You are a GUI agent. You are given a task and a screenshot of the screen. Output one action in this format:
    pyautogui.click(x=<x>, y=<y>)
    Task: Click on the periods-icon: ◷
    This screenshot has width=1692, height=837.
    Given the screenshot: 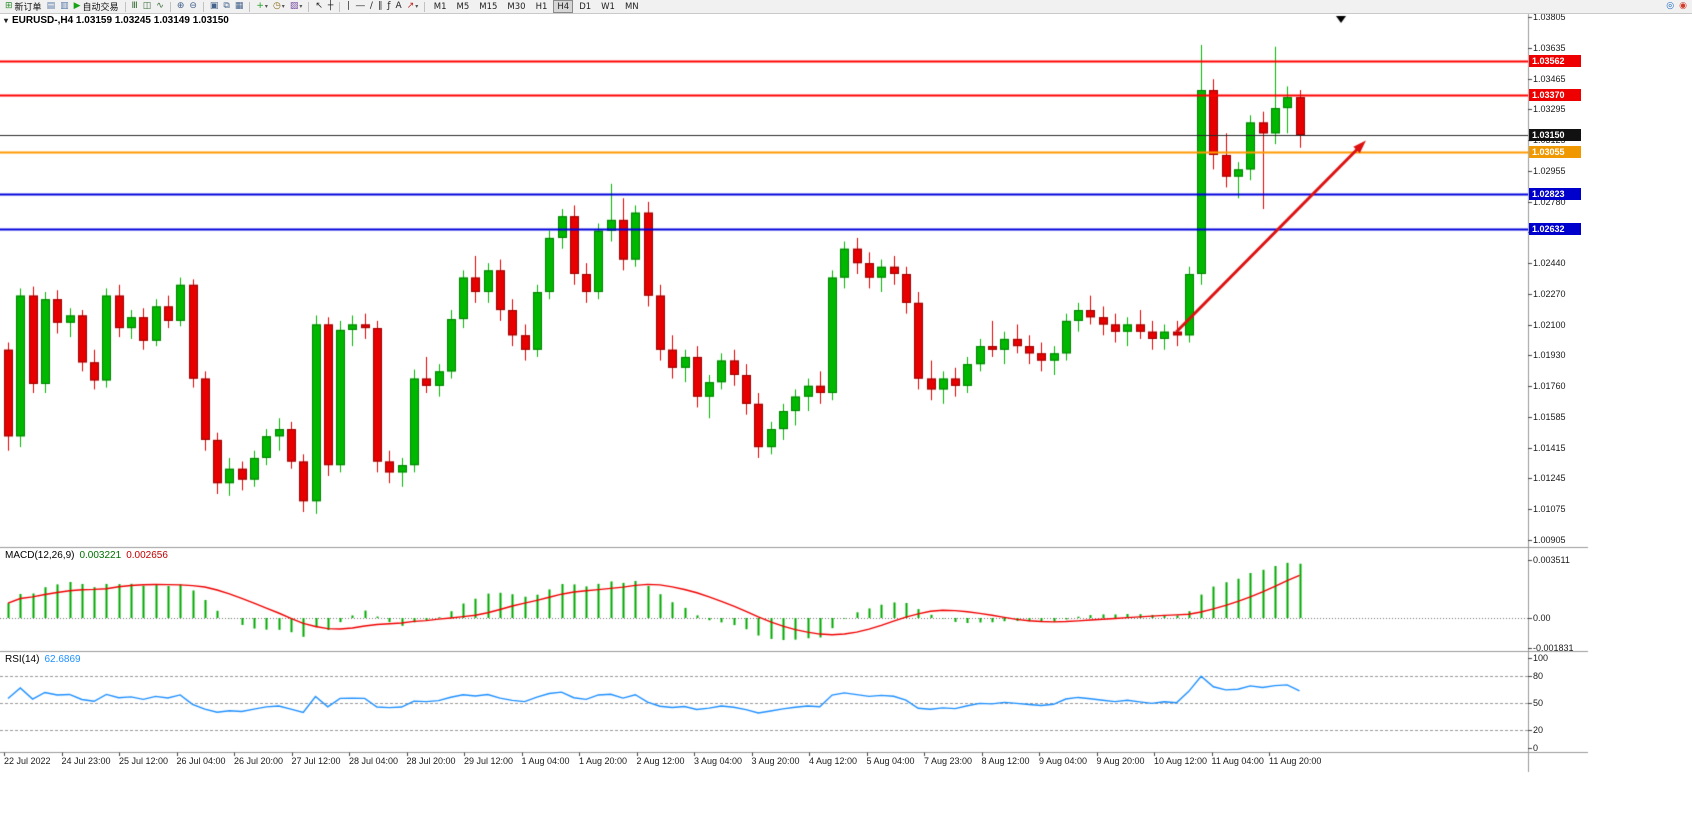 What is the action you would take?
    pyautogui.click(x=276, y=6)
    